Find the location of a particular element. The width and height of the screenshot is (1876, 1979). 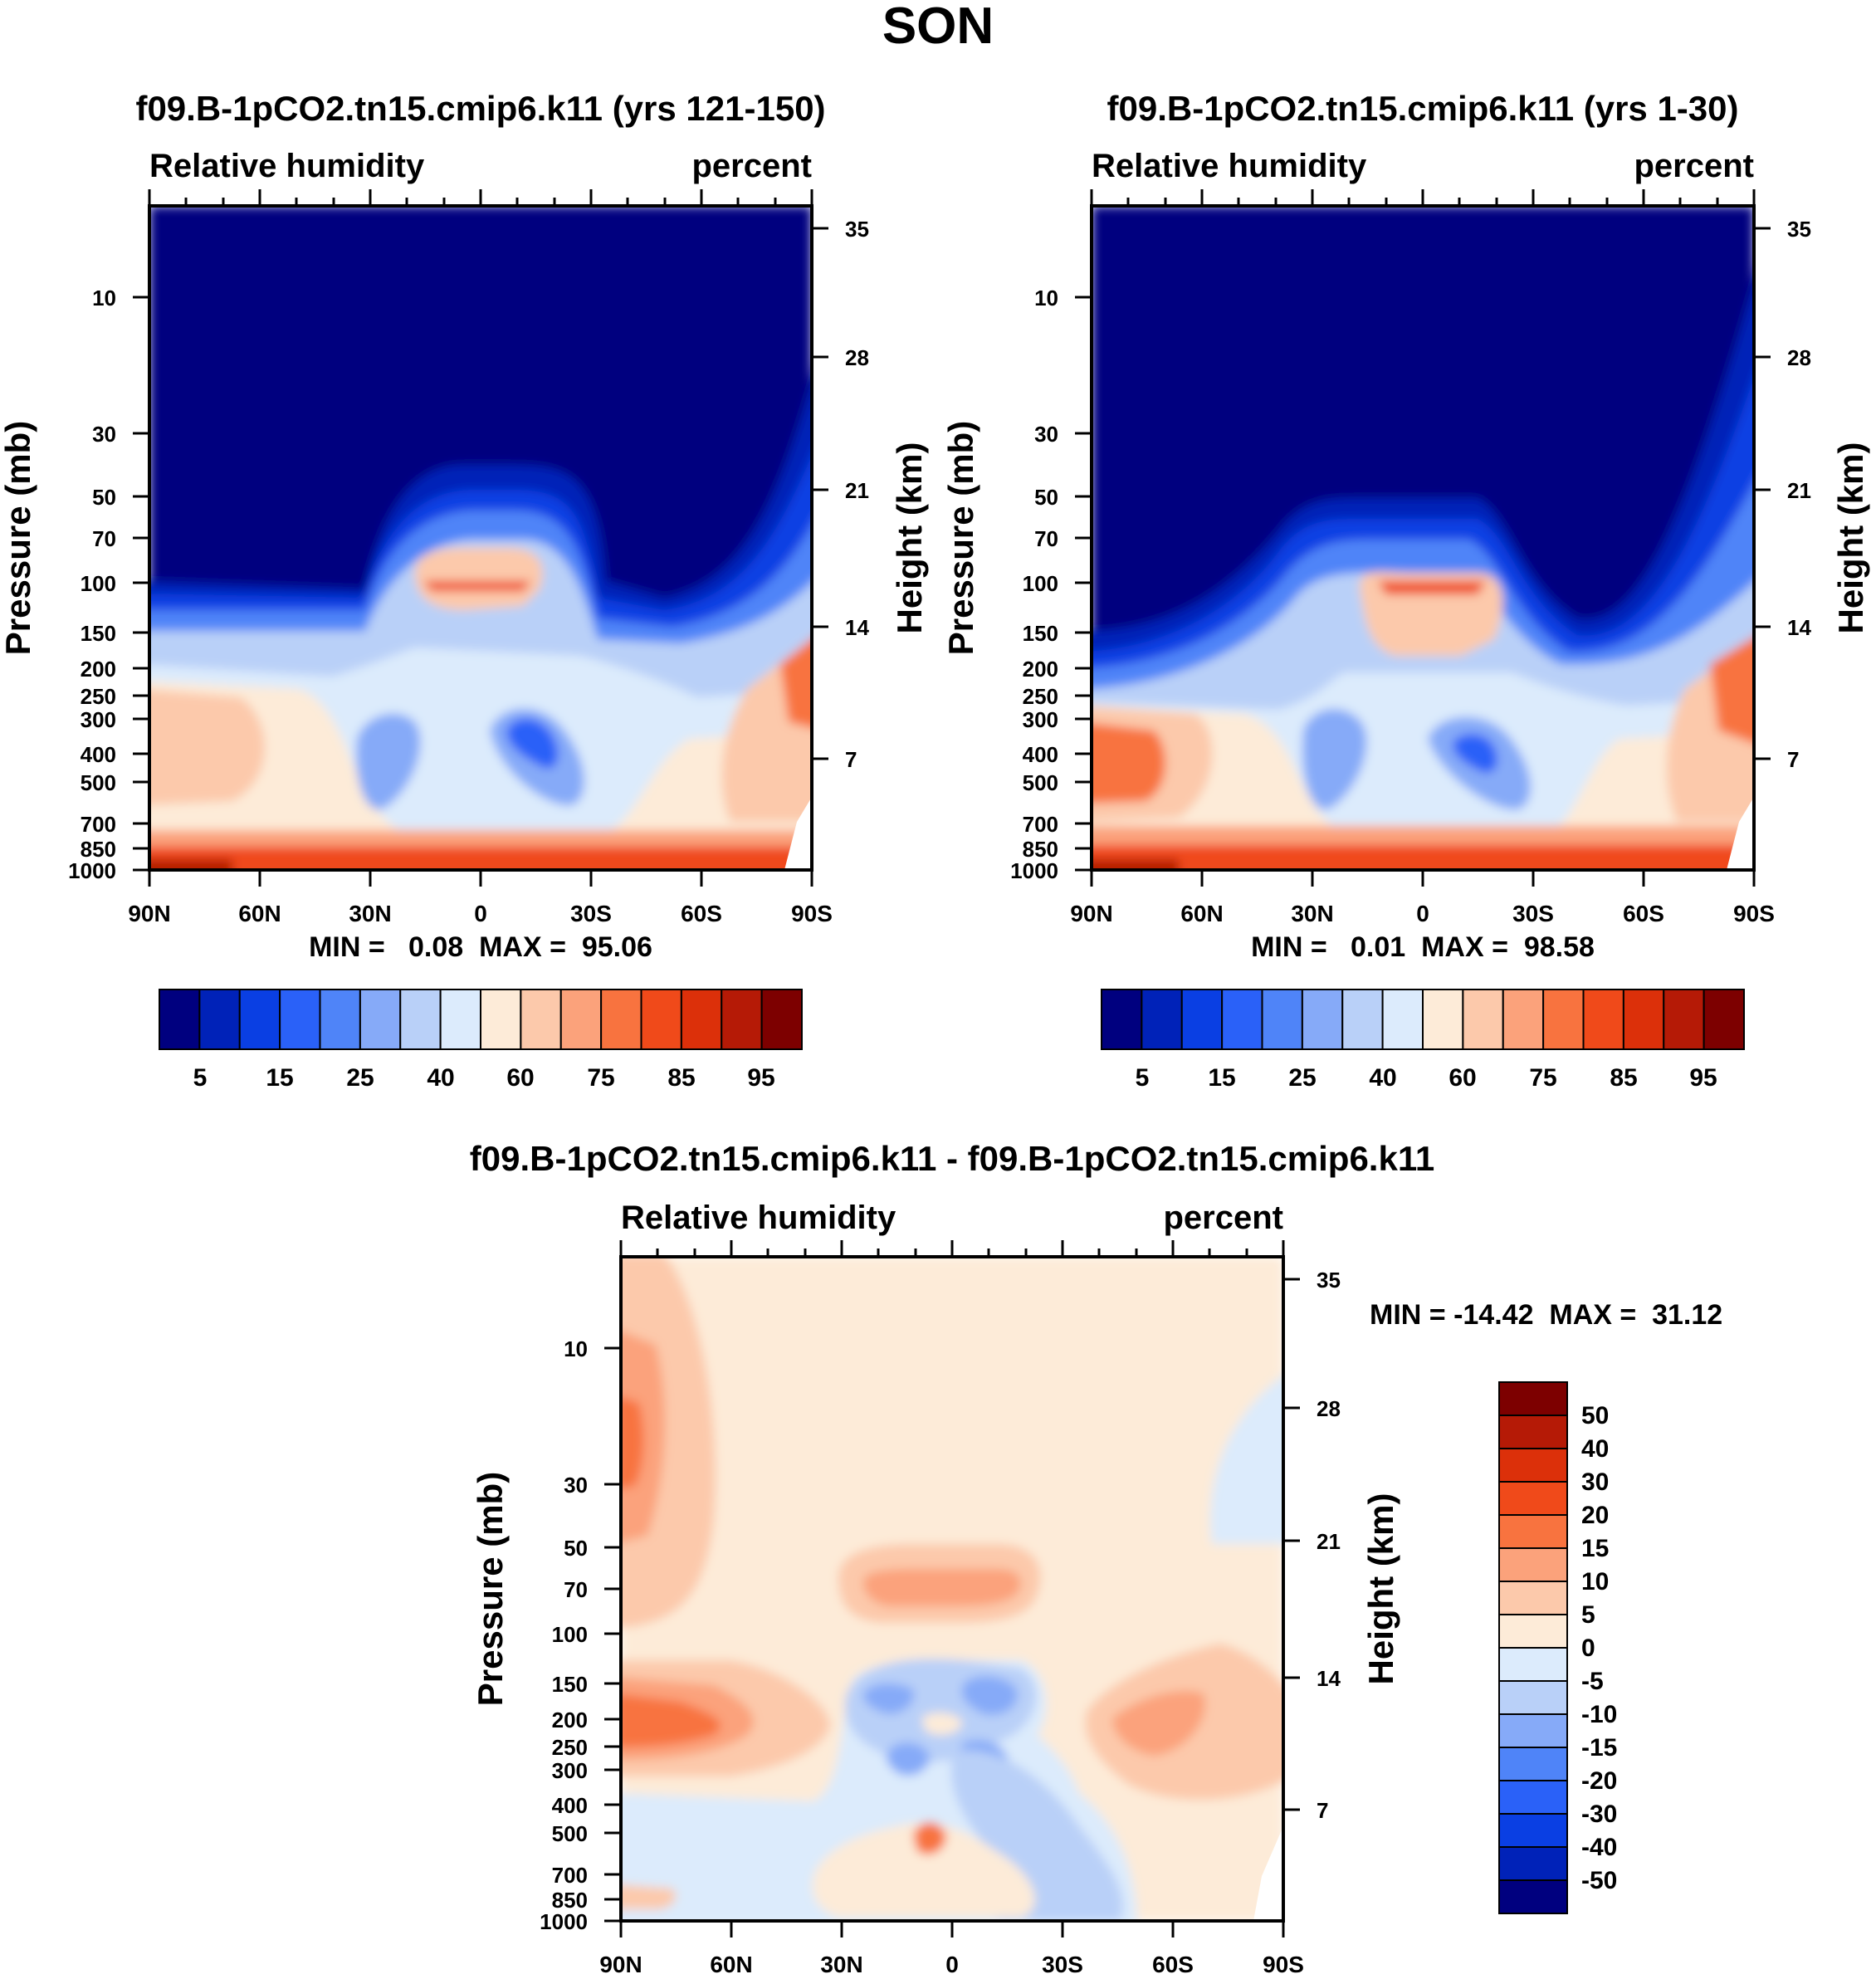

b-xtick-30N: 30N is located at coordinates (1312, 913).